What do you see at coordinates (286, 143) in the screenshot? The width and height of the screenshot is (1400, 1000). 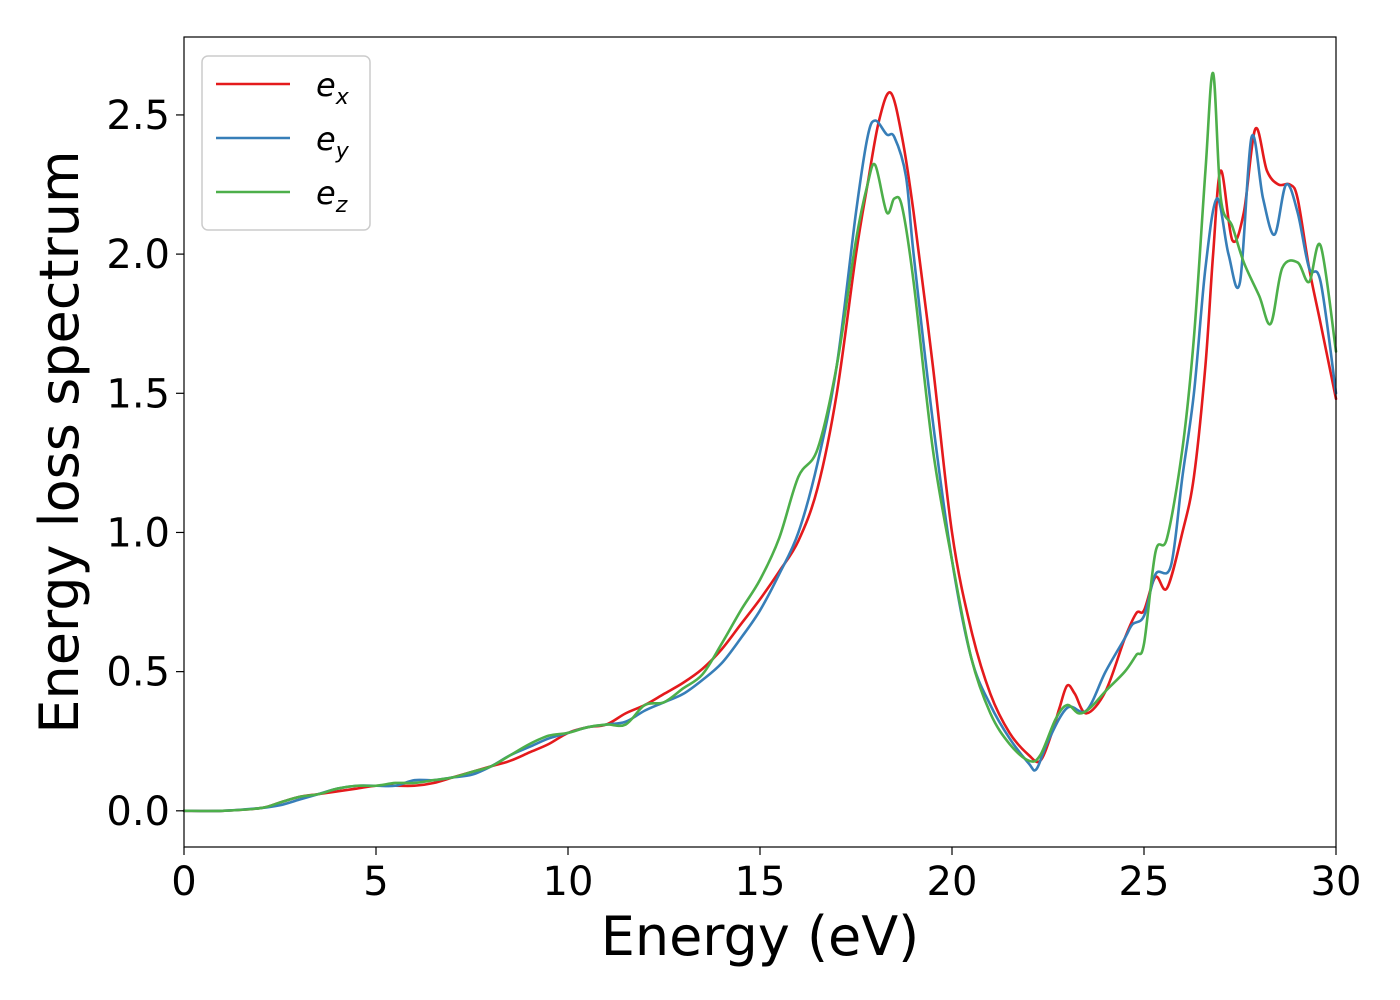 I see `legend-box` at bounding box center [286, 143].